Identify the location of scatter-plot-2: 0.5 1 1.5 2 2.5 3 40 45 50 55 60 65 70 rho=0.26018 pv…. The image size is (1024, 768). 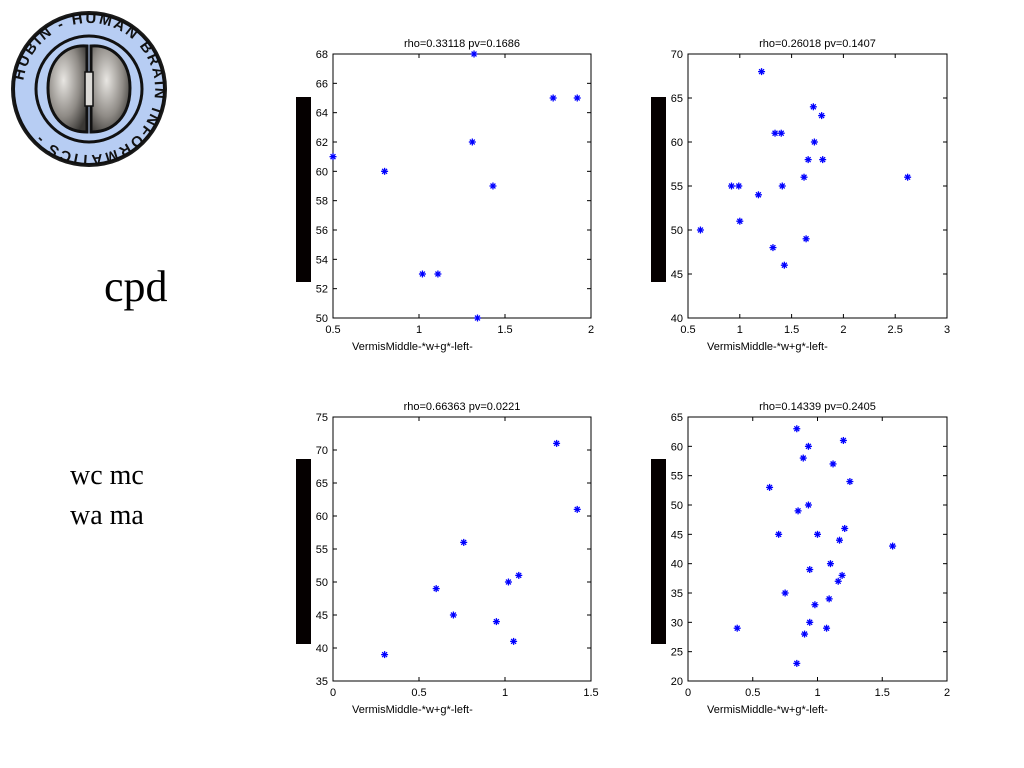
(810, 195).